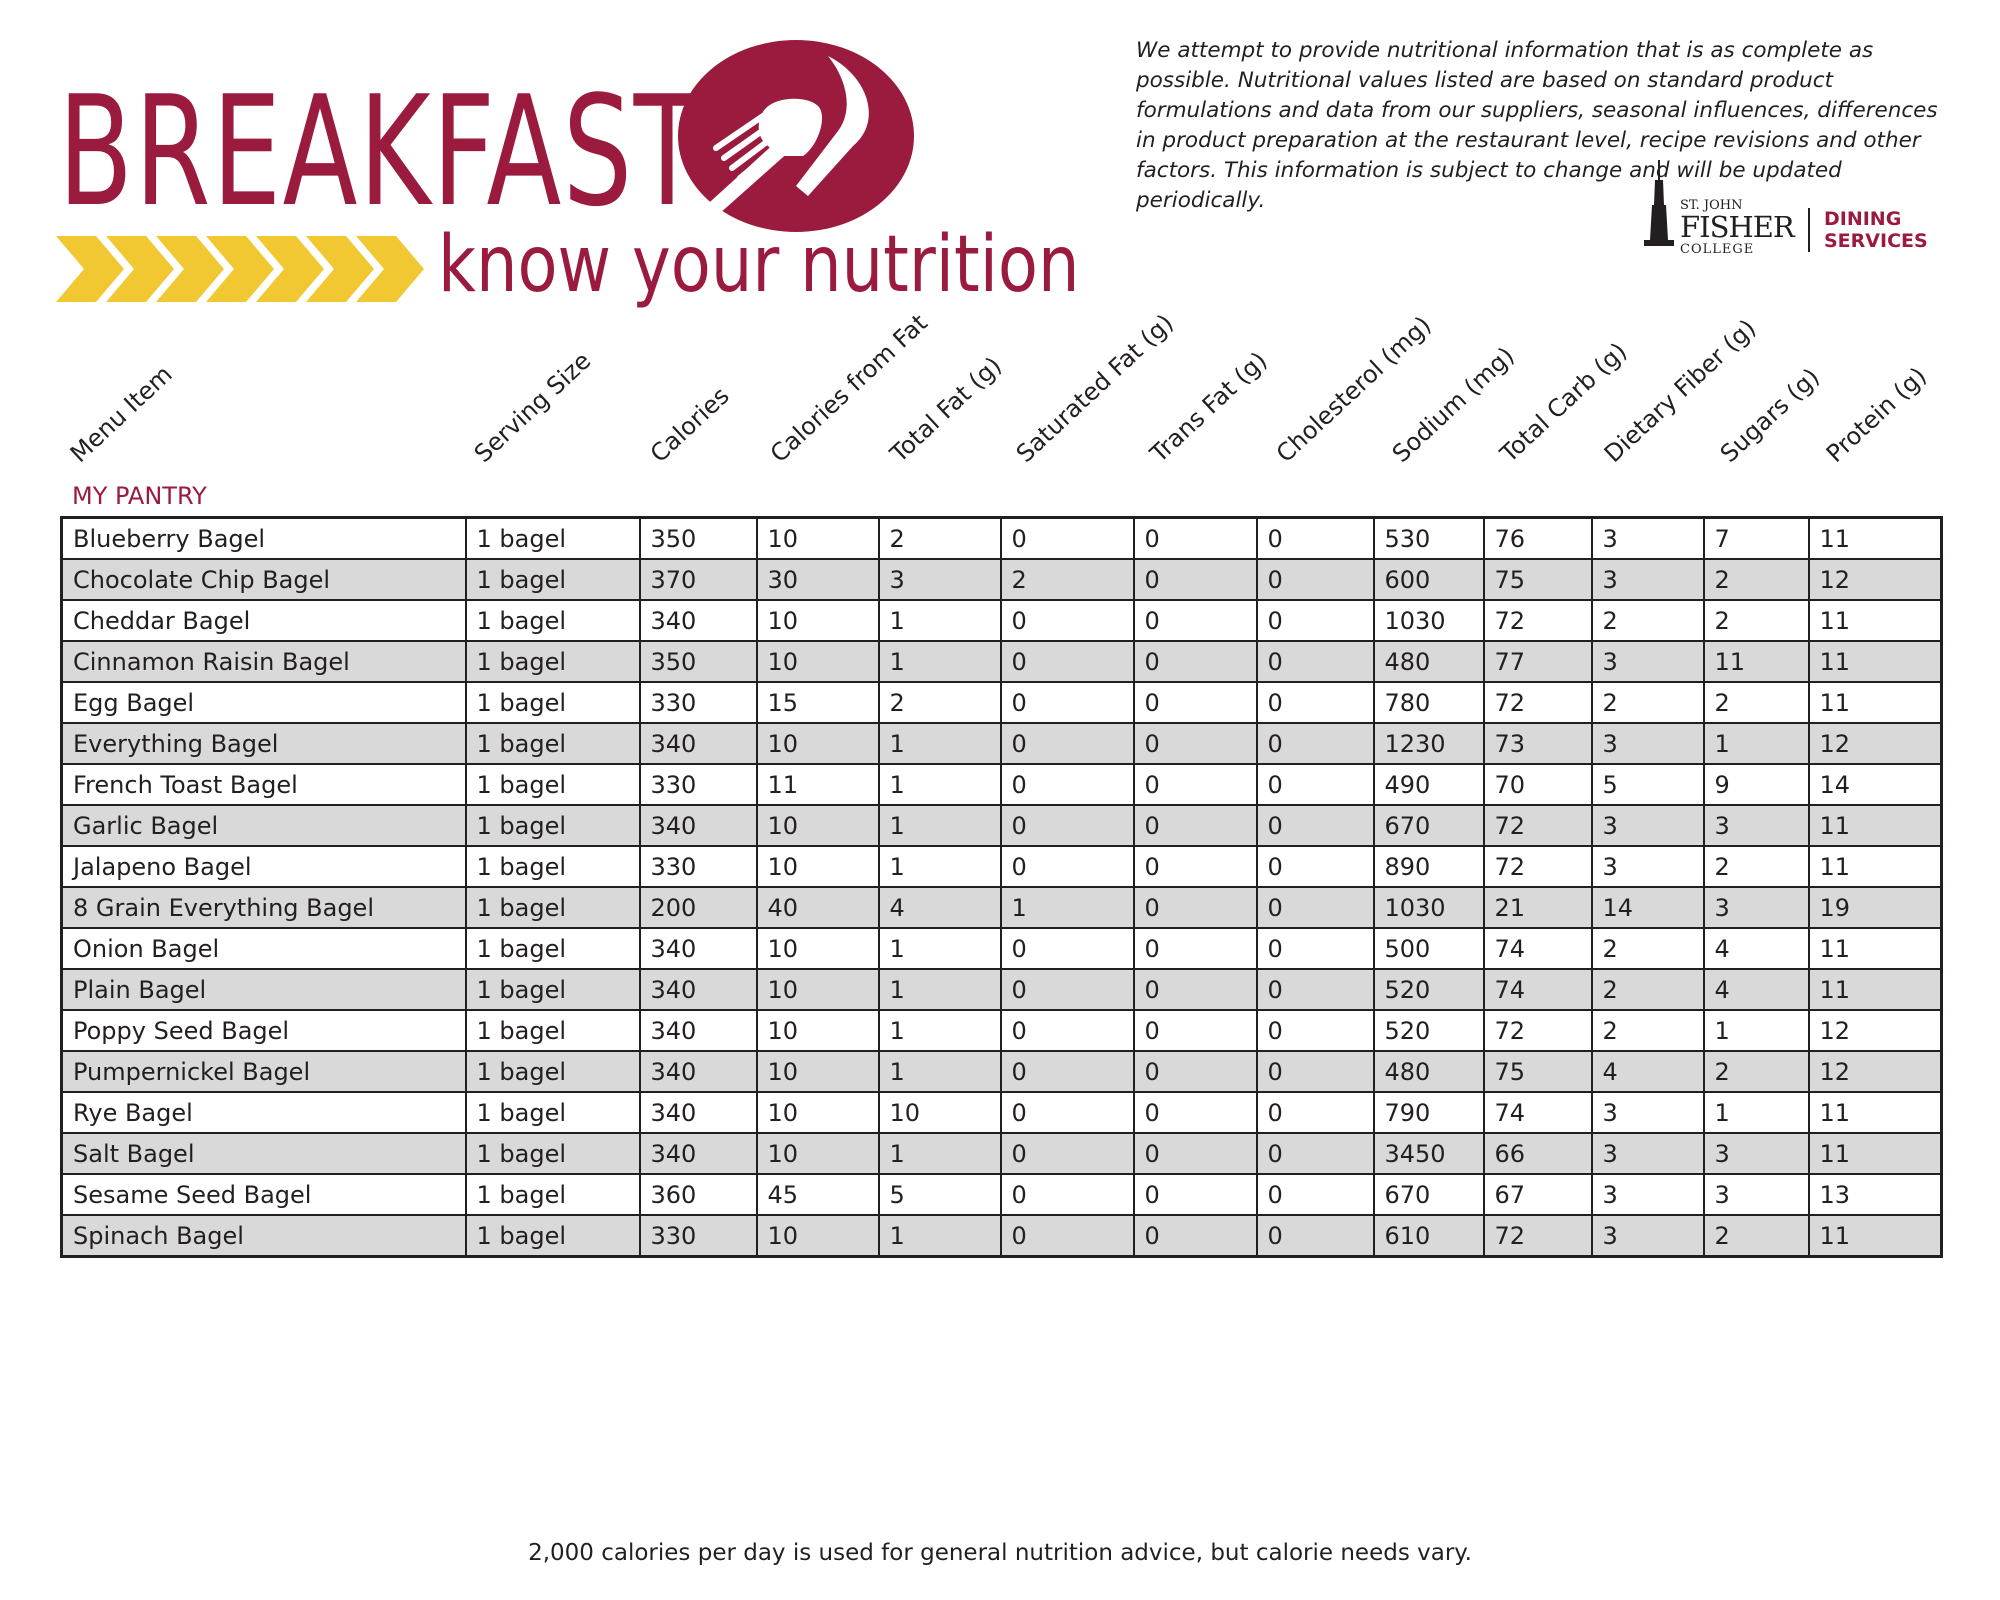  Describe the element at coordinates (263, 620) in the screenshot. I see `menu-item-cell: Cheddar Bagel` at that location.